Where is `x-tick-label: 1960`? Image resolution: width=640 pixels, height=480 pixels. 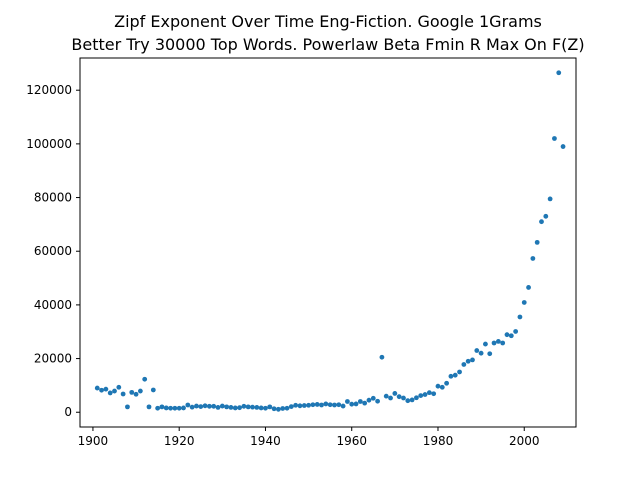 x-tick-label: 1960 is located at coordinates (351, 441).